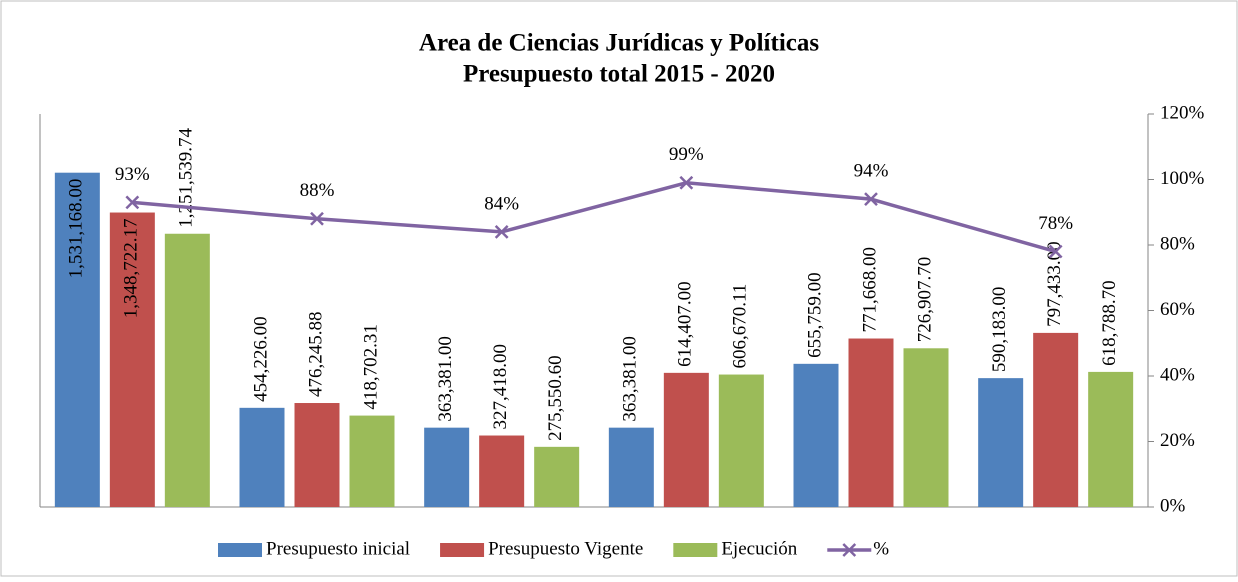 Image resolution: width=1238 pixels, height=582 pixels. I want to click on data-label: 614,407.00, so click(685, 324).